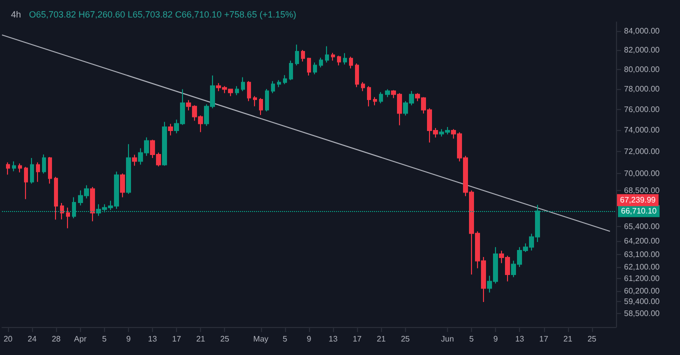  What do you see at coordinates (638, 200) in the screenshot?
I see `text: 67,239.99` at bounding box center [638, 200].